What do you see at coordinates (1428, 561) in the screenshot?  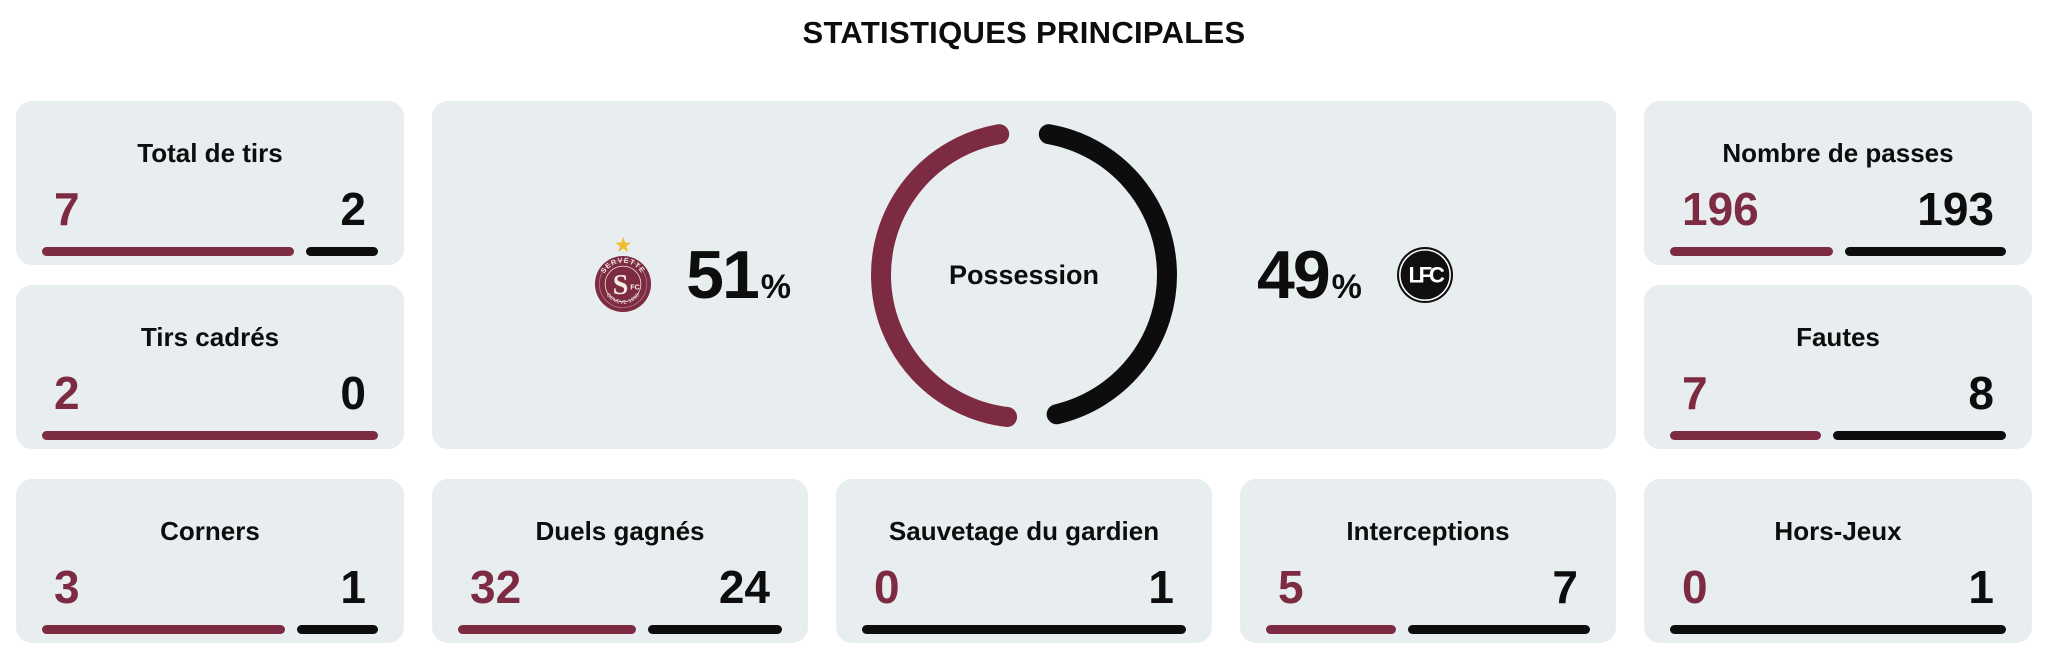 I see `stat-card: Interceptions 5 7` at bounding box center [1428, 561].